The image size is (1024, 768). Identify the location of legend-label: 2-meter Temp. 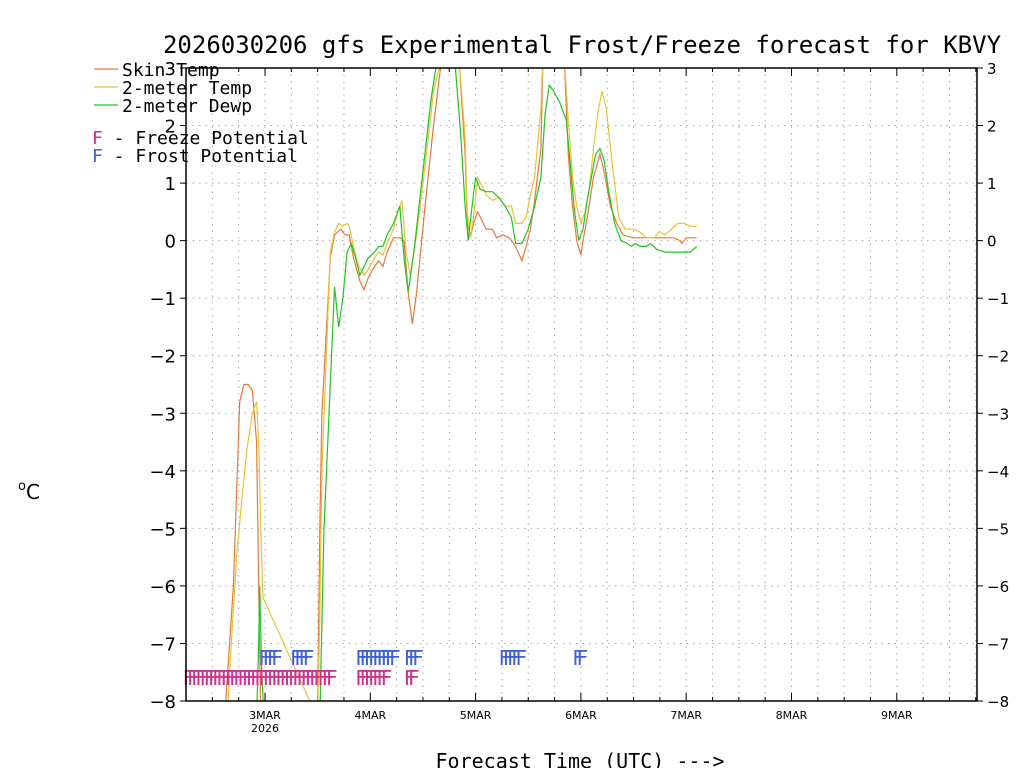
(187, 88).